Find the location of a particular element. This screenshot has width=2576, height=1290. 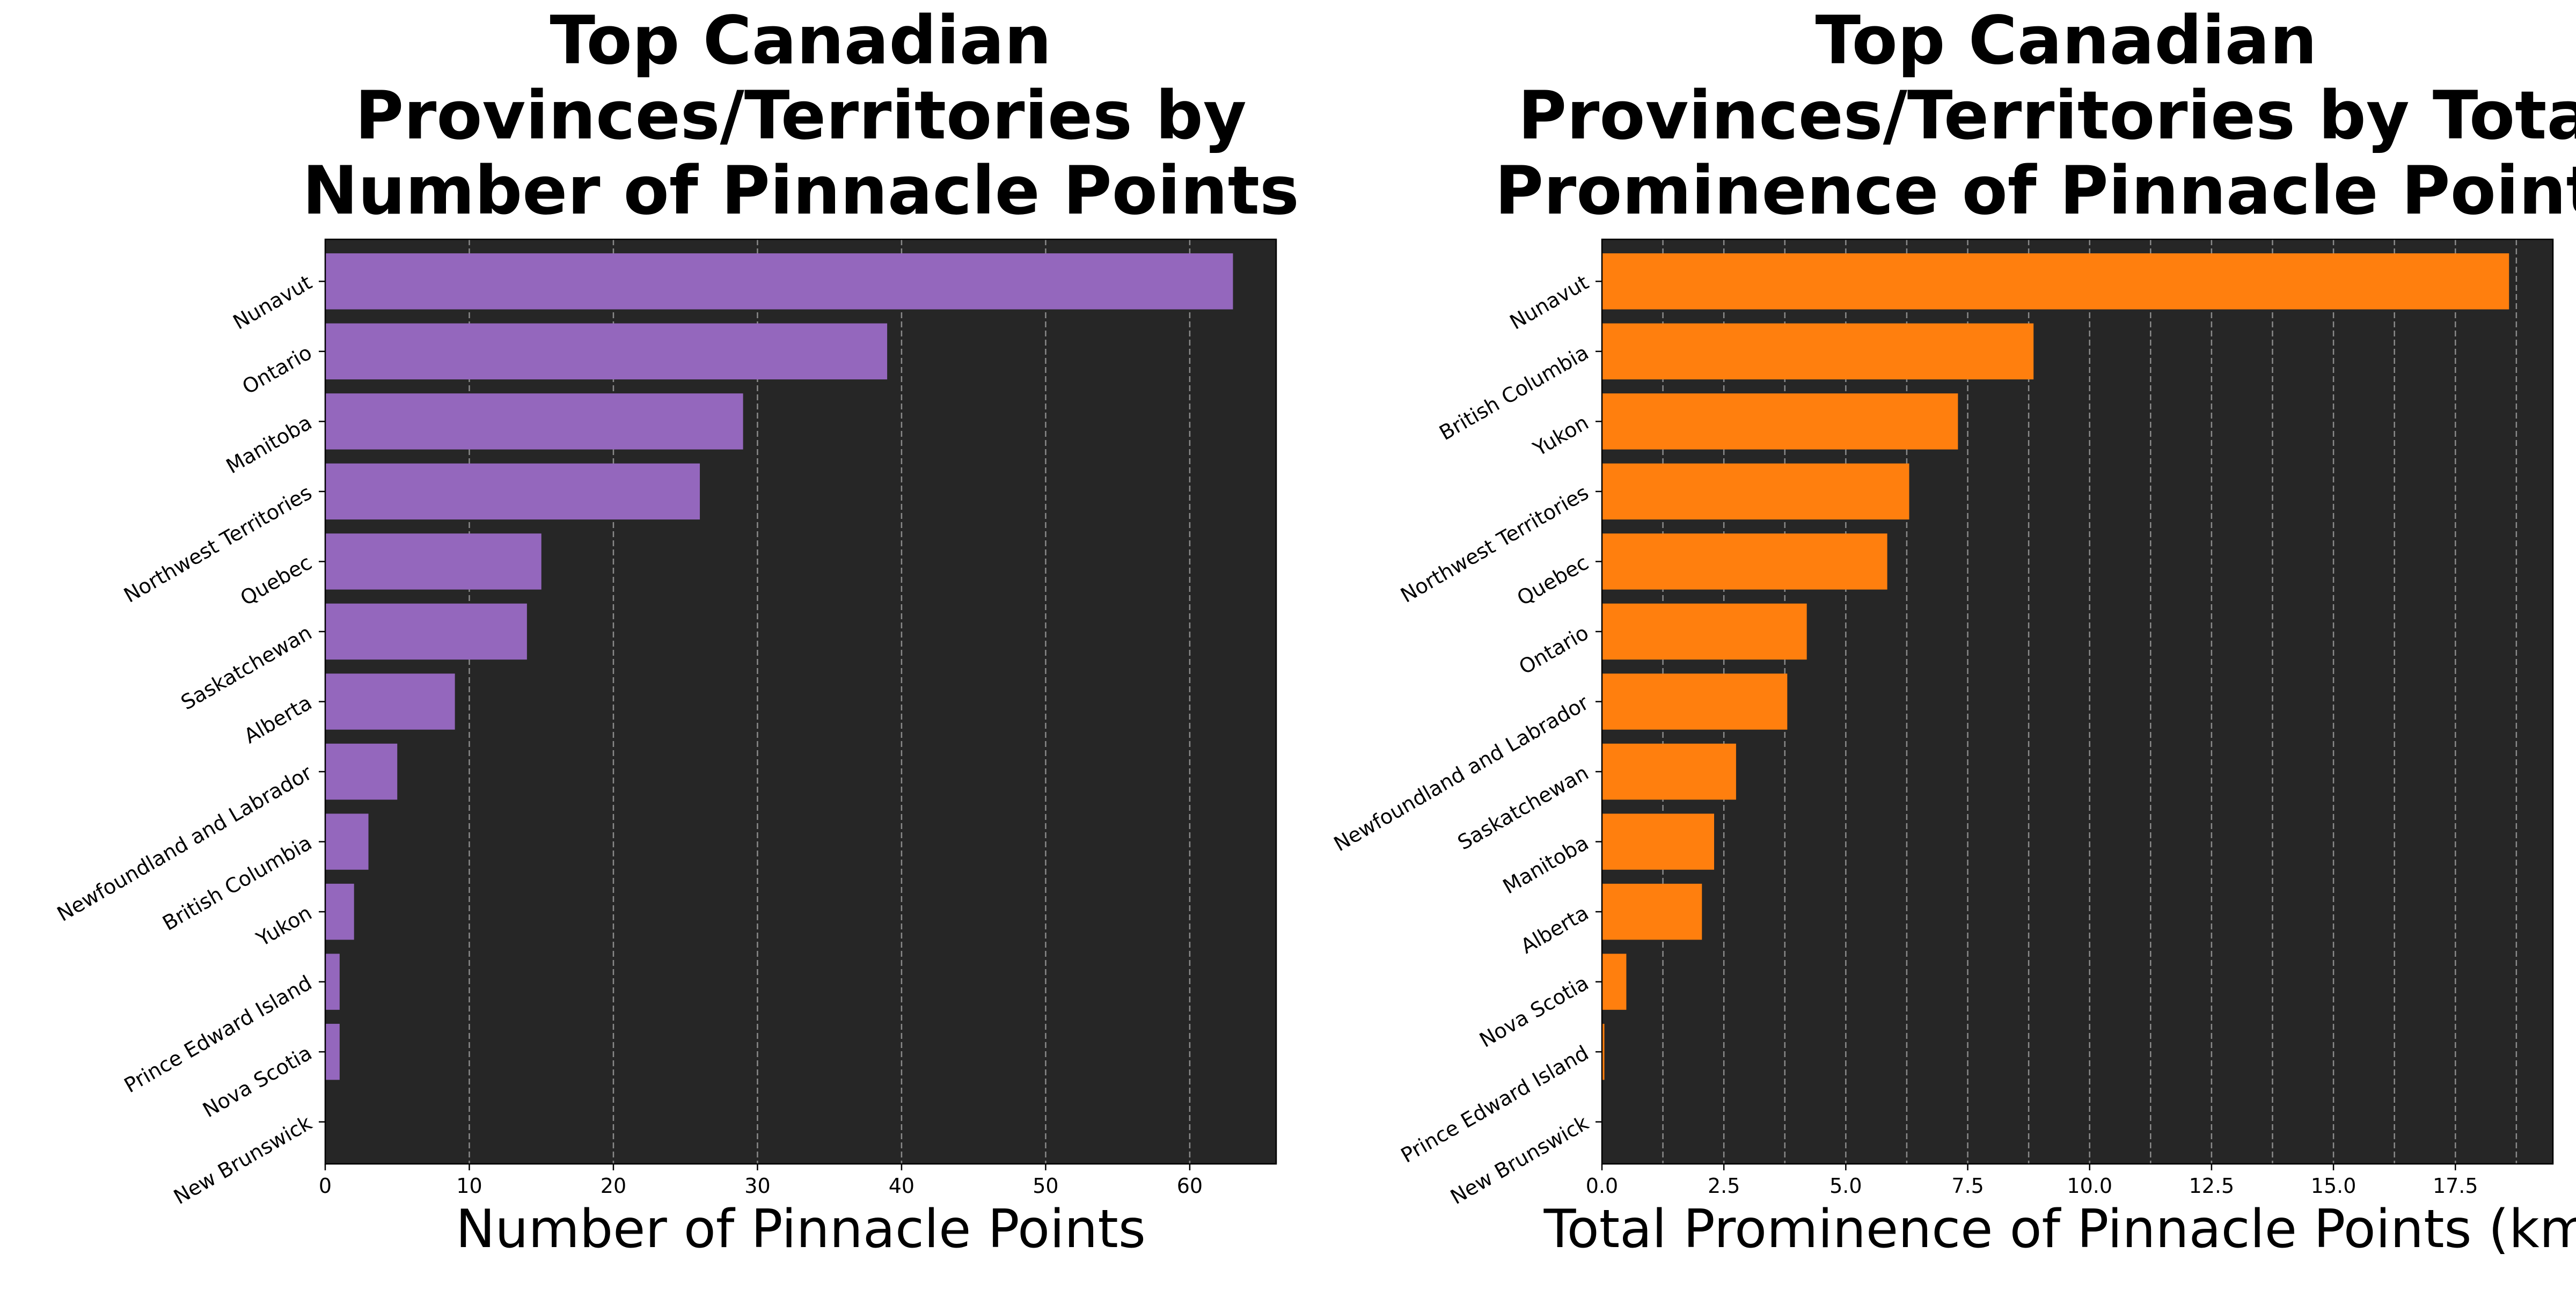

x-tick-label: 2.5 is located at coordinates (1724, 1186).